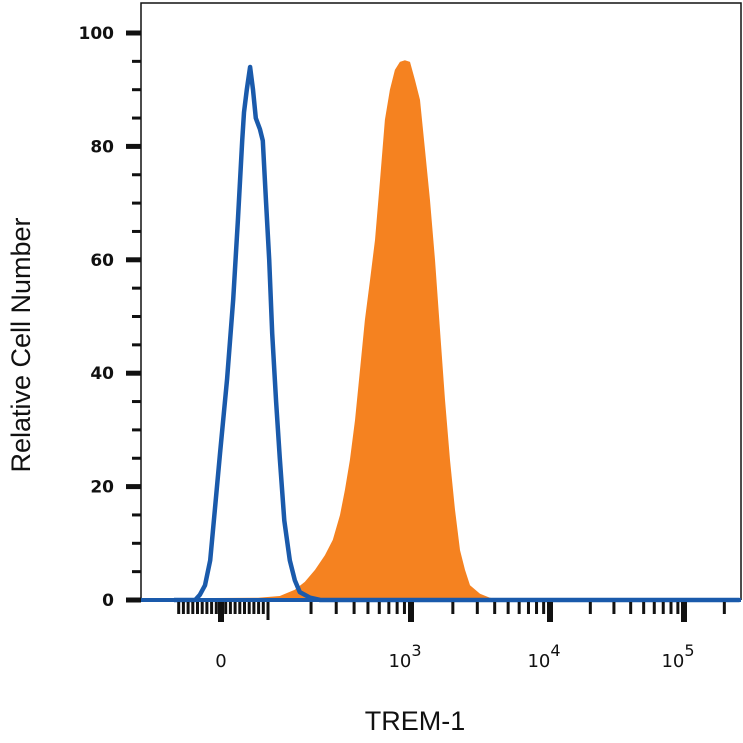 The height and width of the screenshot is (743, 743). I want to click on y-tick-label: 100, so click(97, 34).